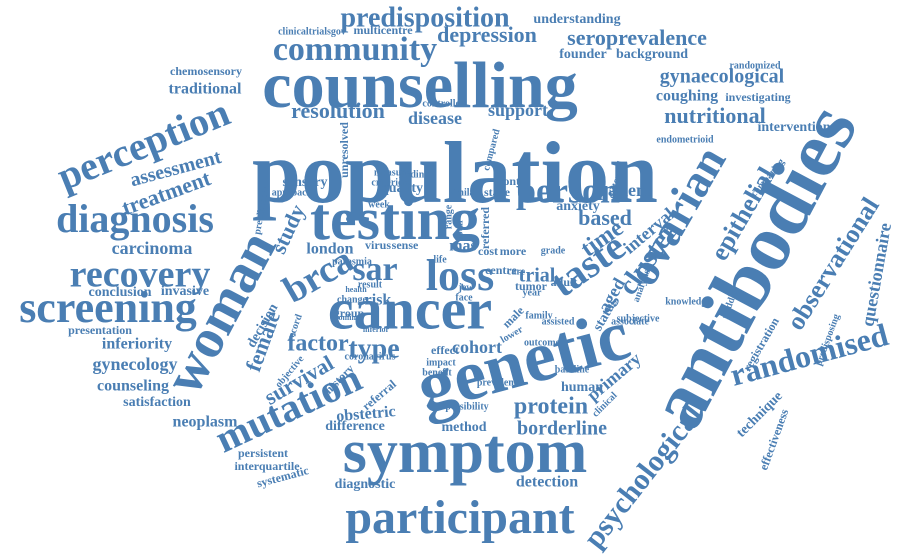  I want to click on word-investigating: investigating, so click(757, 97).